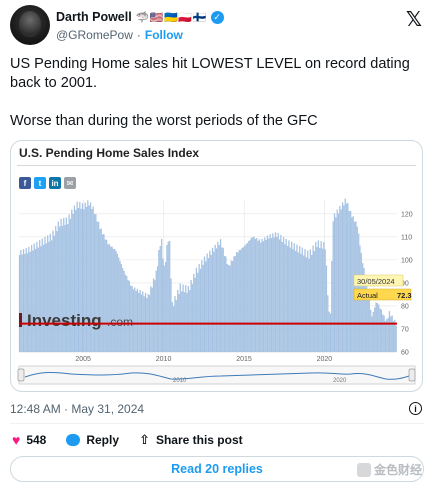 The width and height of the screenshot is (434, 489). What do you see at coordinates (144, 439) in the screenshot?
I see `share-upload-icon: ⇧` at bounding box center [144, 439].